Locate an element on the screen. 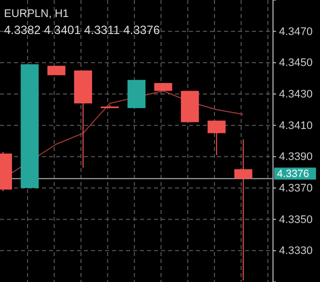 This screenshot has height=282, width=320. y-tick-label: 4.3450 is located at coordinates (296, 63).